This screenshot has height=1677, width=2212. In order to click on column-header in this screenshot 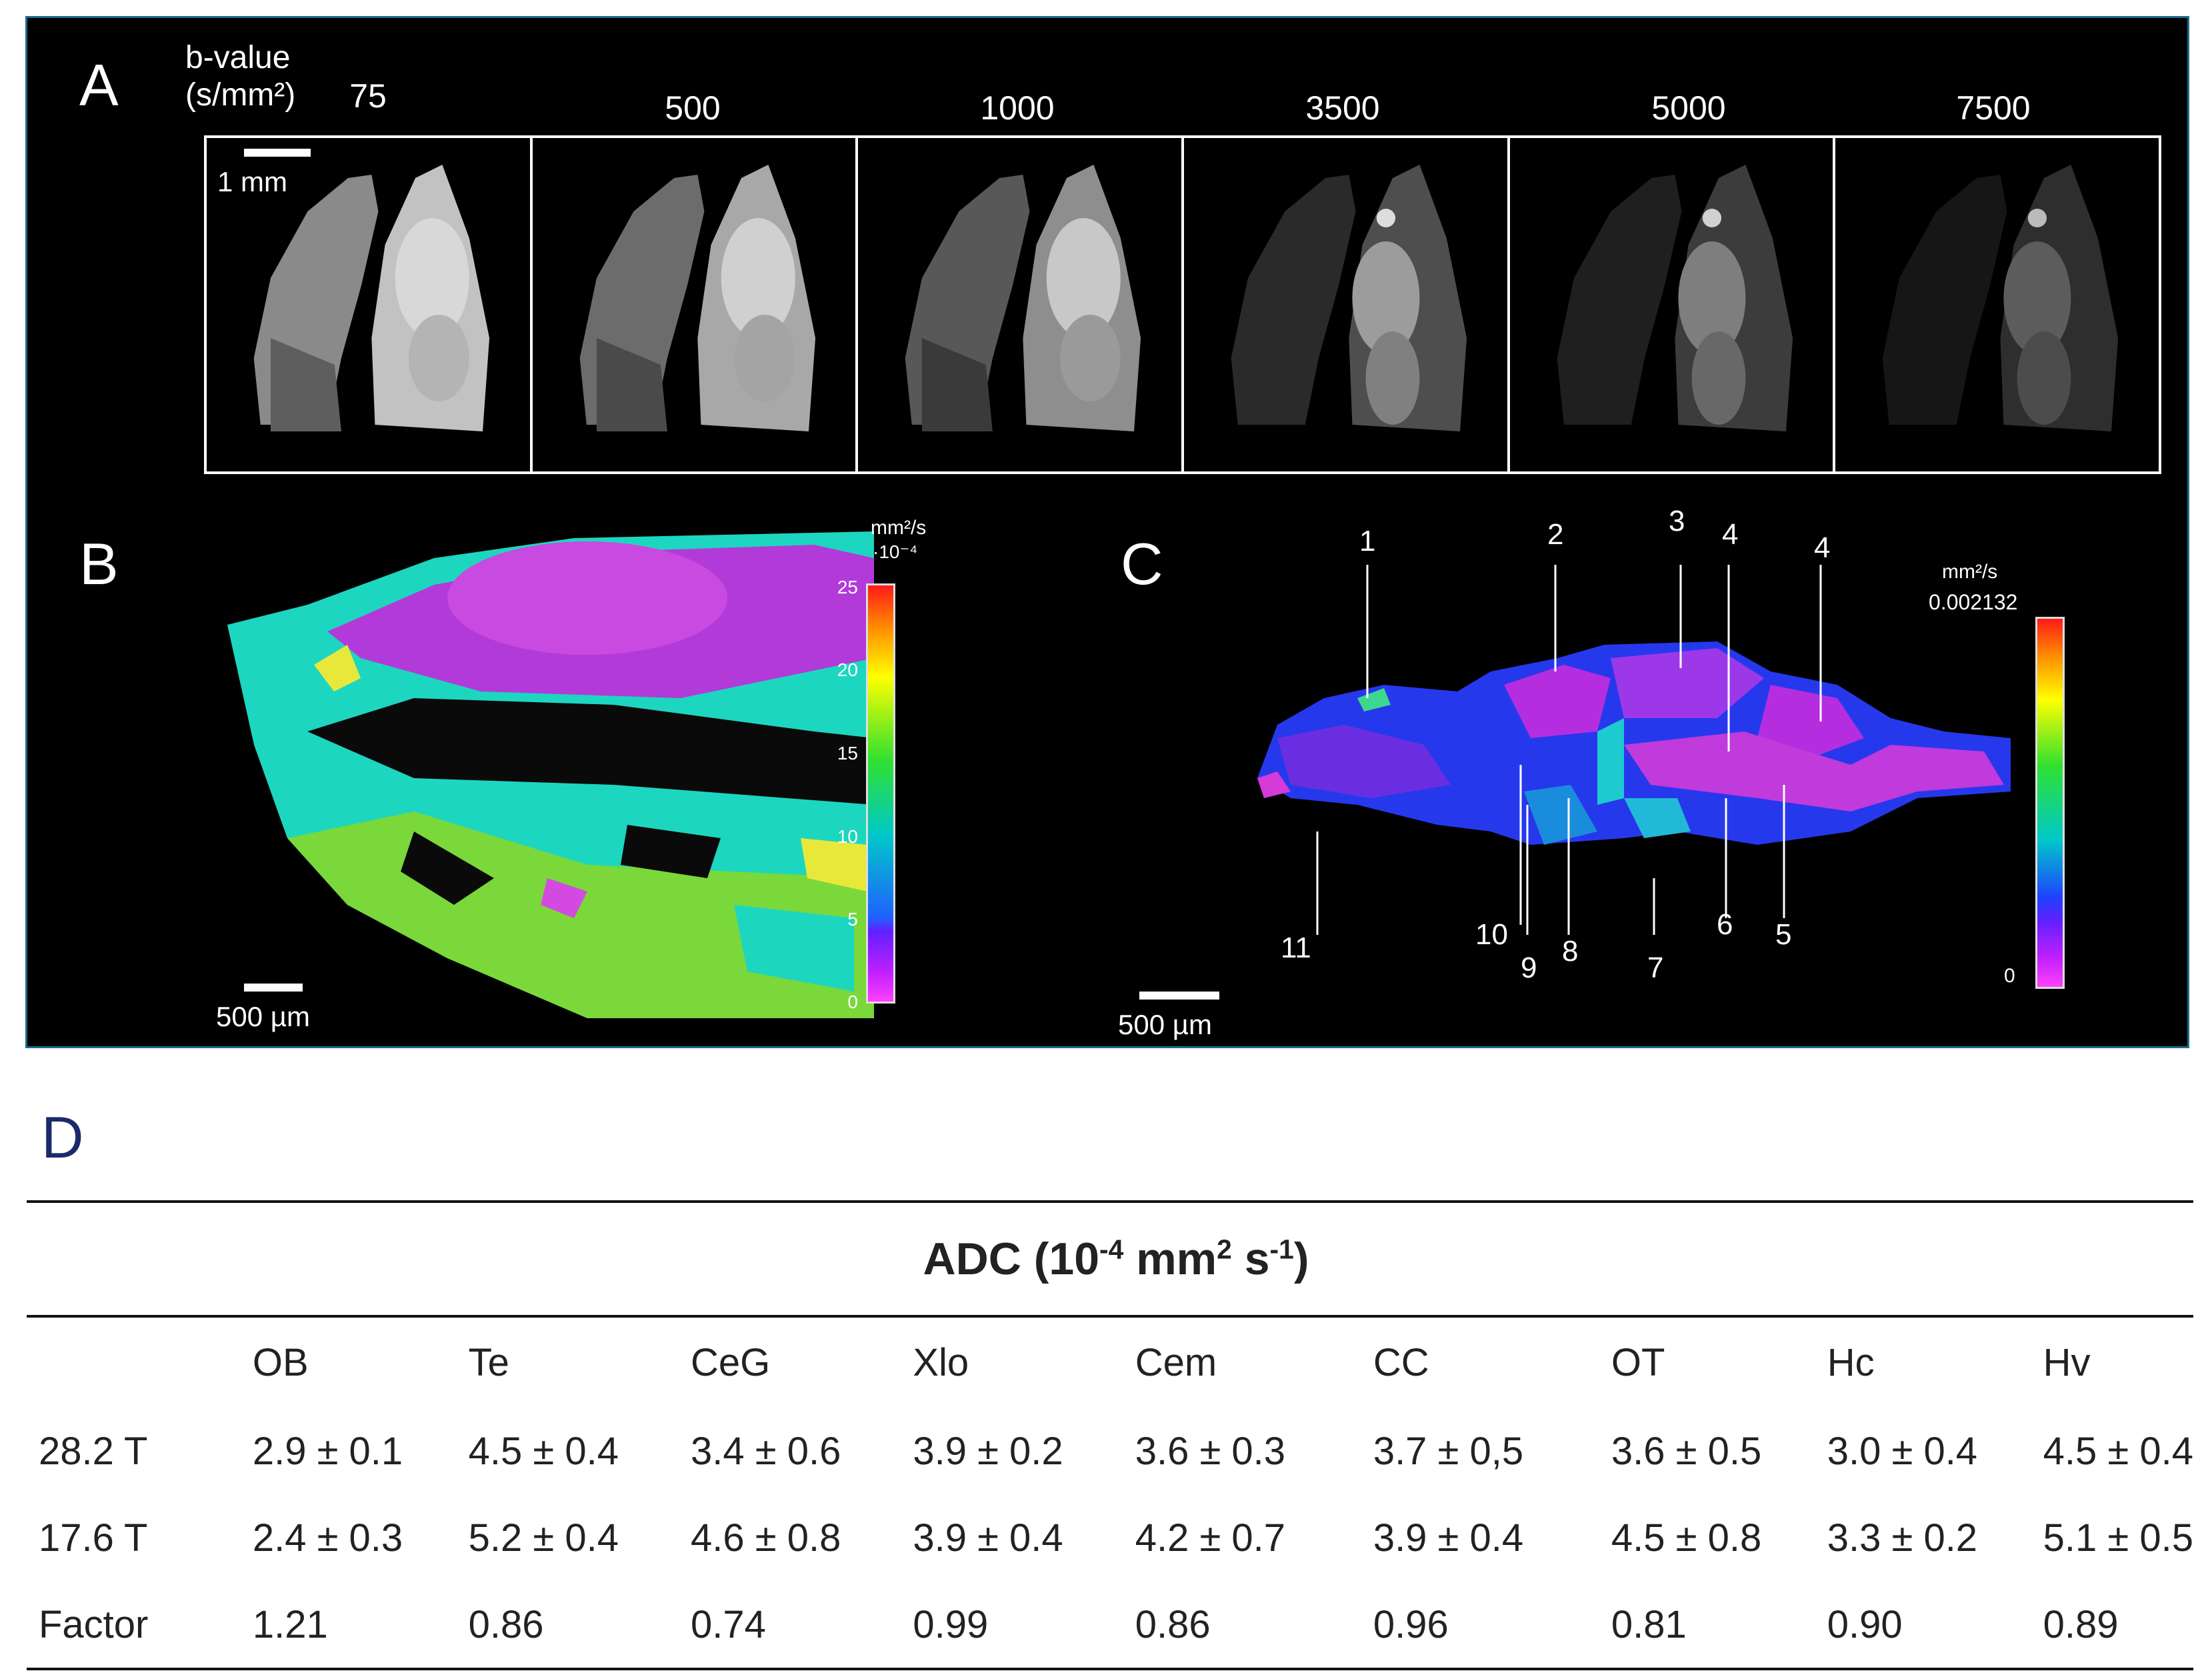, I will do `click(134, 1362)`.